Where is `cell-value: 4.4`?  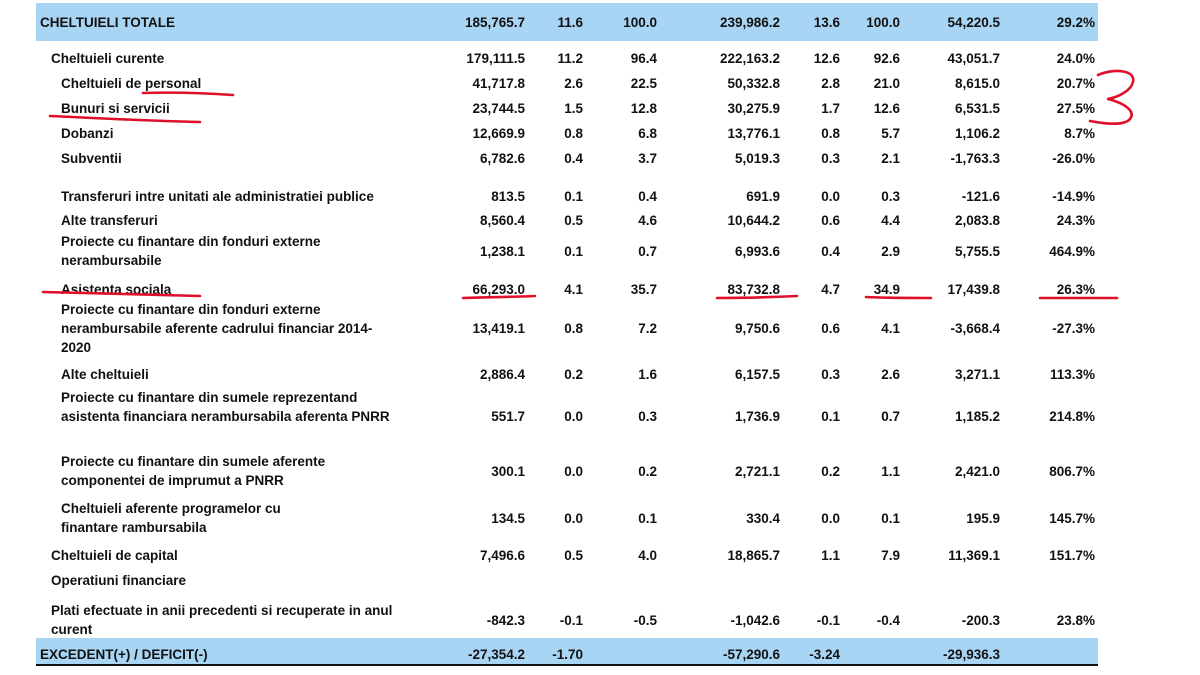 cell-value: 4.4 is located at coordinates (890, 220).